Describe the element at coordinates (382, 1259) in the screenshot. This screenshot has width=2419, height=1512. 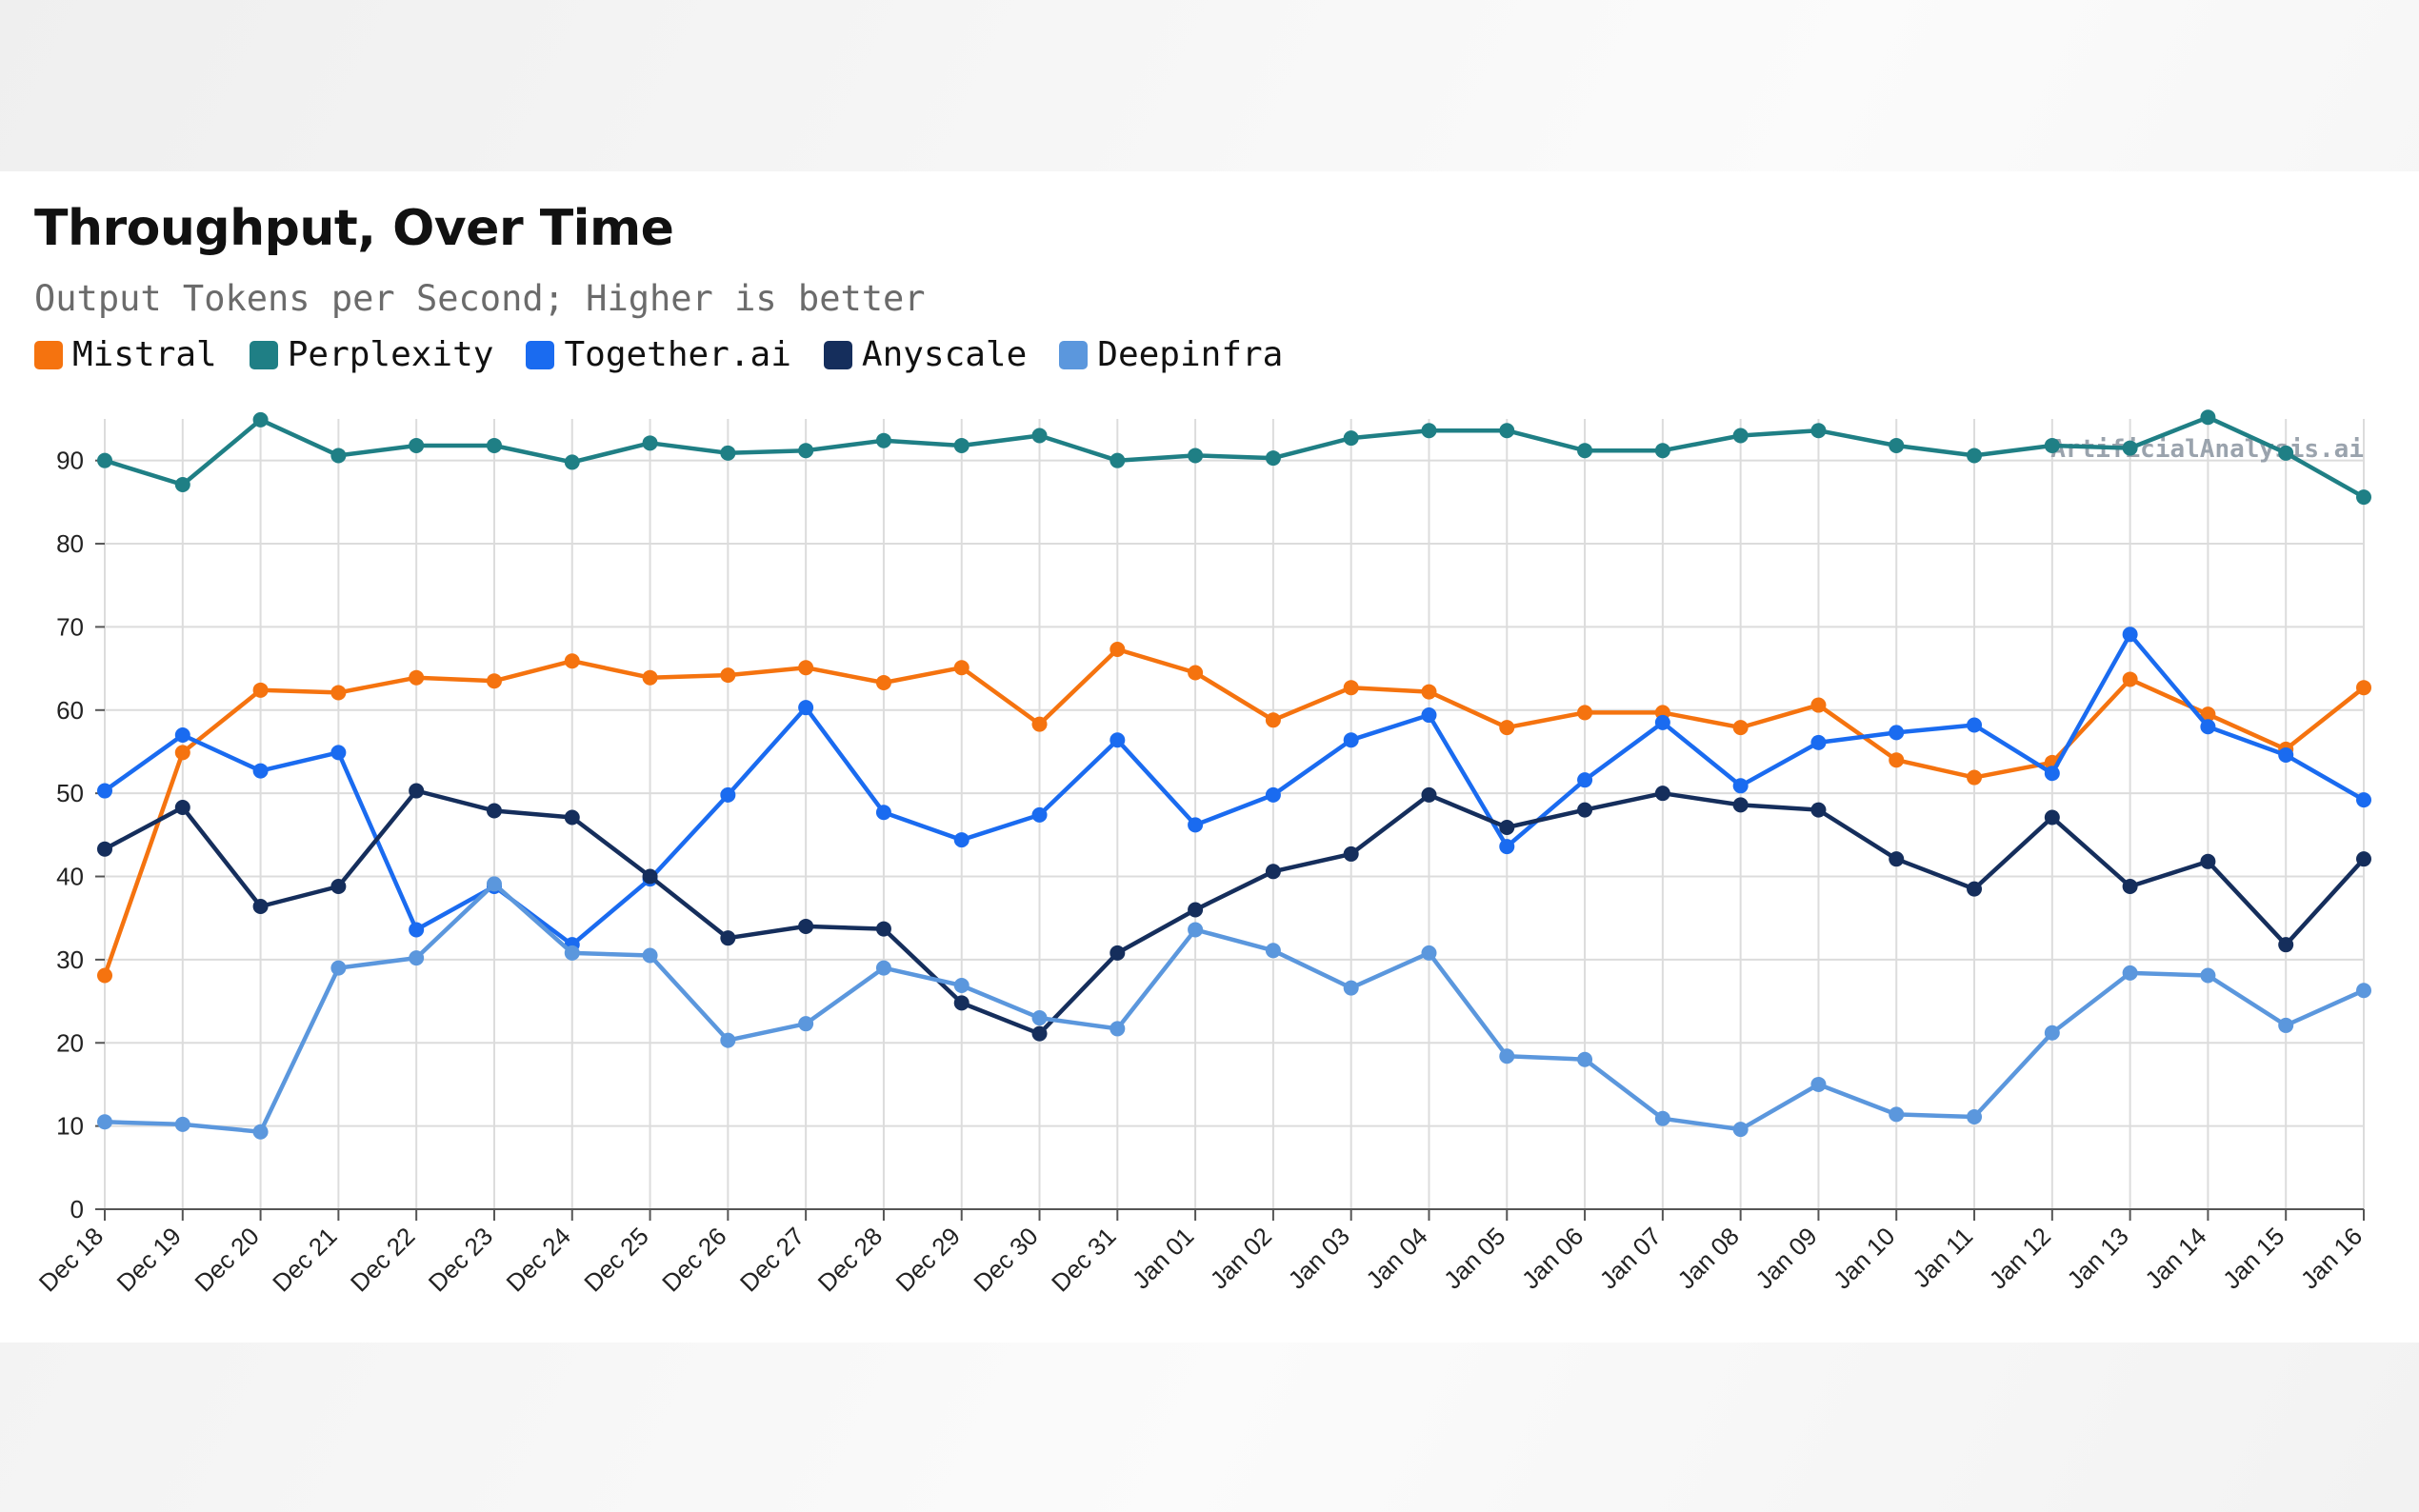
I see `x-tick-label-dec-22: Dec 22` at that location.